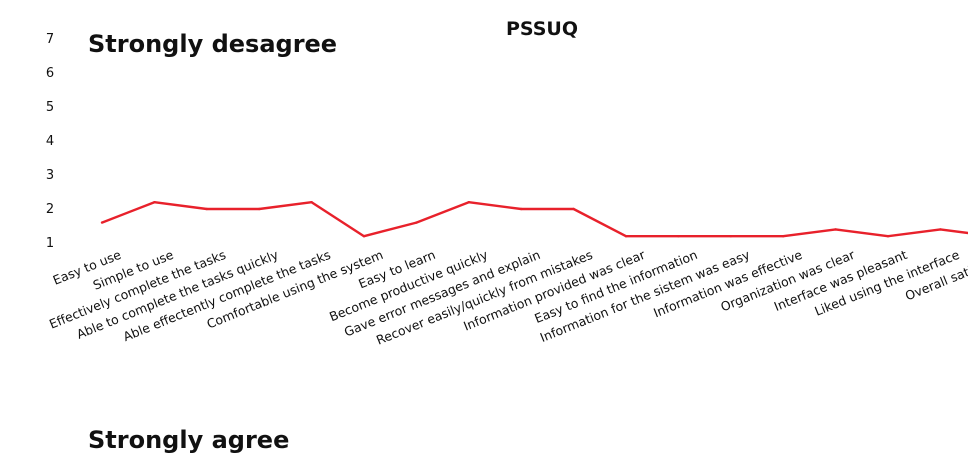 This screenshot has width=968, height=458. Describe the element at coordinates (188, 440) in the screenshot. I see `annotation-strongly-agree: Strongly agree` at that location.